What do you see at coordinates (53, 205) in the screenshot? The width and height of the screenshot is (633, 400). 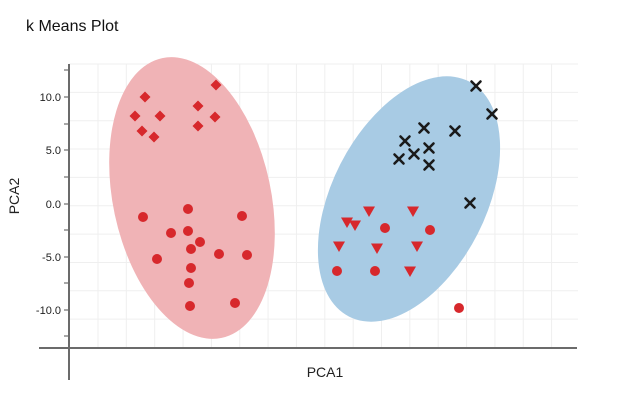 I see `y-tick-label: 0.0` at bounding box center [53, 205].